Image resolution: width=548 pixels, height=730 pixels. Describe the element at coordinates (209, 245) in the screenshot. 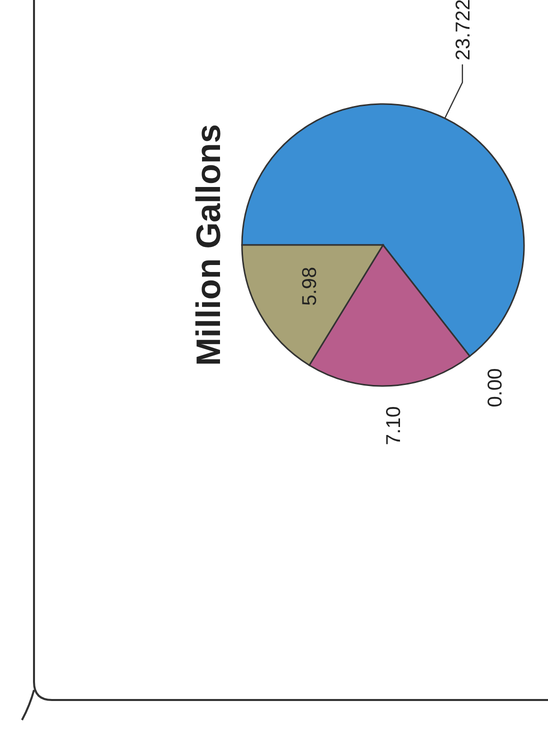

I see `text: Million Gallons` at that location.